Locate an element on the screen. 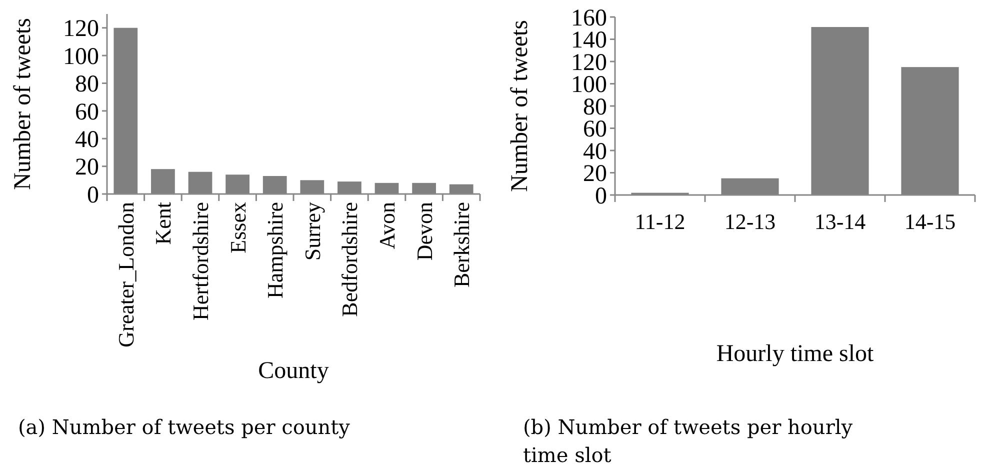 The width and height of the screenshot is (982, 468). y-tick-label: 80 is located at coordinates (87, 85).